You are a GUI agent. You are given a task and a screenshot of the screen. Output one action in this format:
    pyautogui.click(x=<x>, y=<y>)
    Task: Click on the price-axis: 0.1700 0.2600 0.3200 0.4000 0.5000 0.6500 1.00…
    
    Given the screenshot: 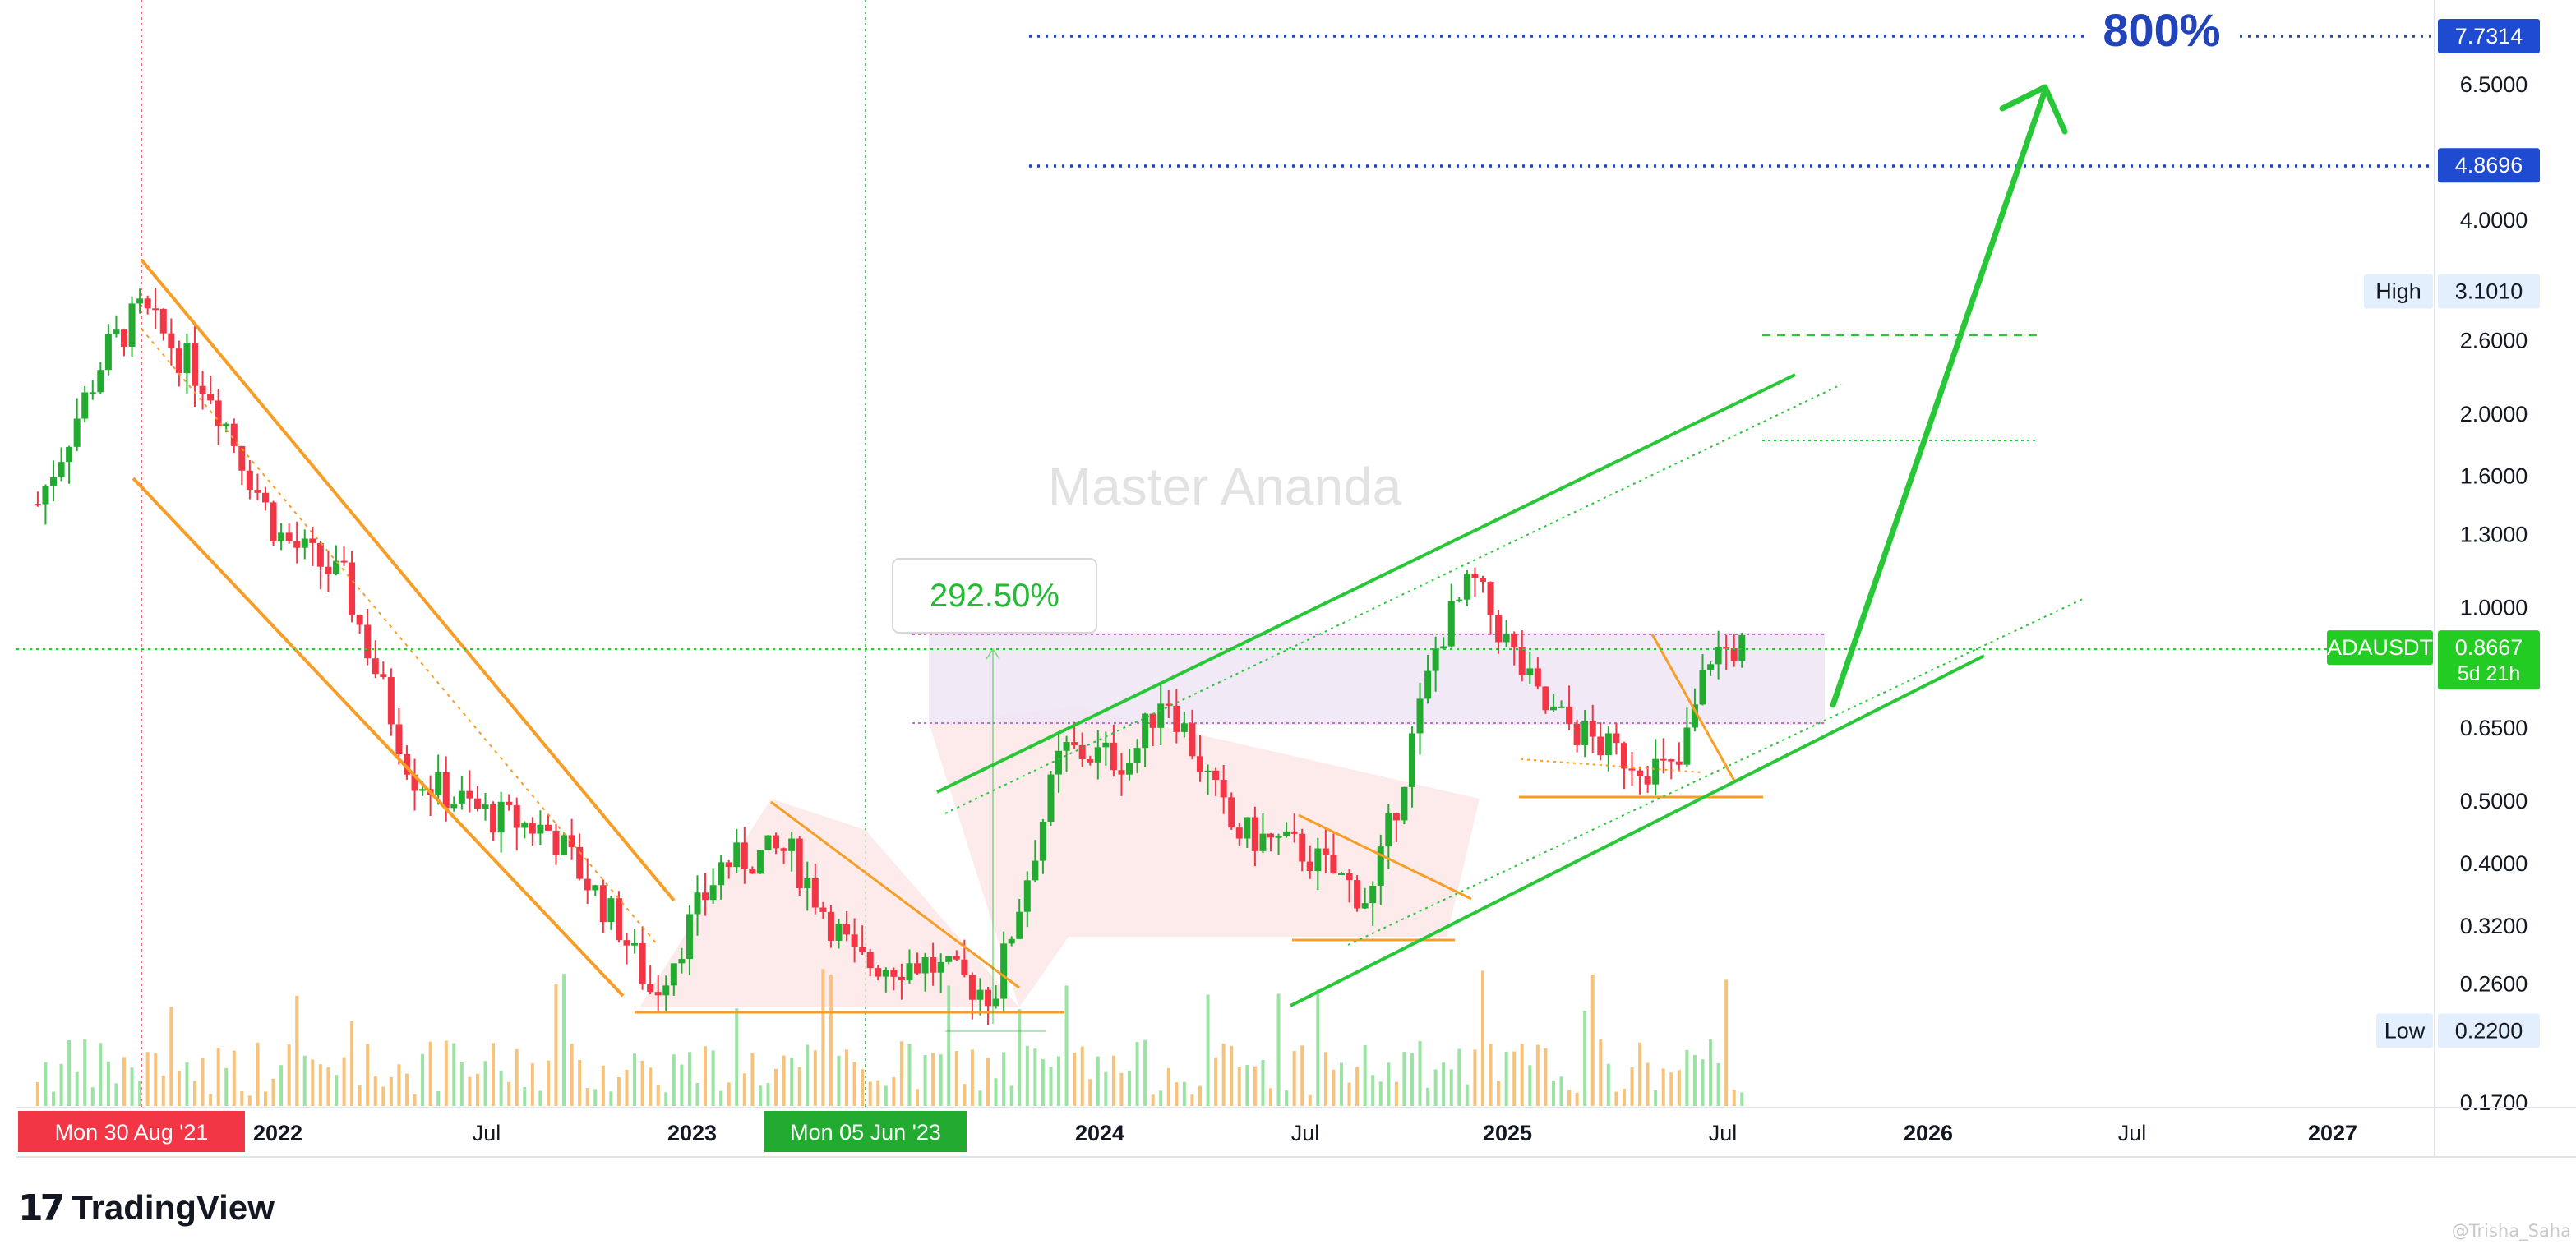 What is the action you would take?
    pyautogui.click(x=2494, y=593)
    